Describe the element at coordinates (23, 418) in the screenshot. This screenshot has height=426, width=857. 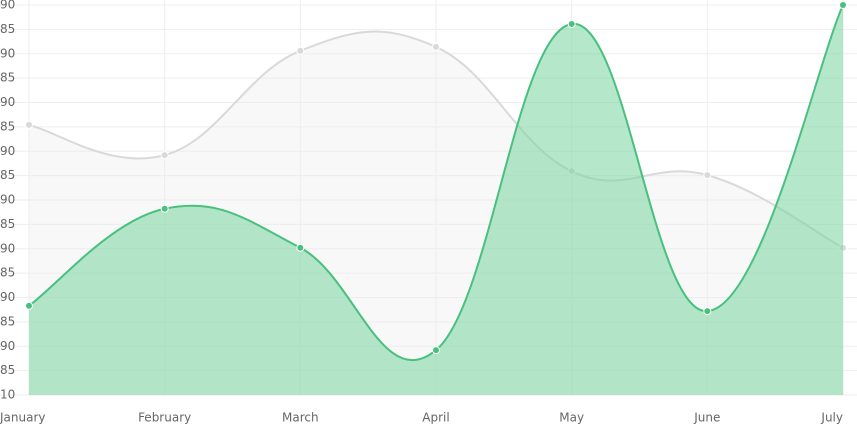
I see `x-tick-label: January` at that location.